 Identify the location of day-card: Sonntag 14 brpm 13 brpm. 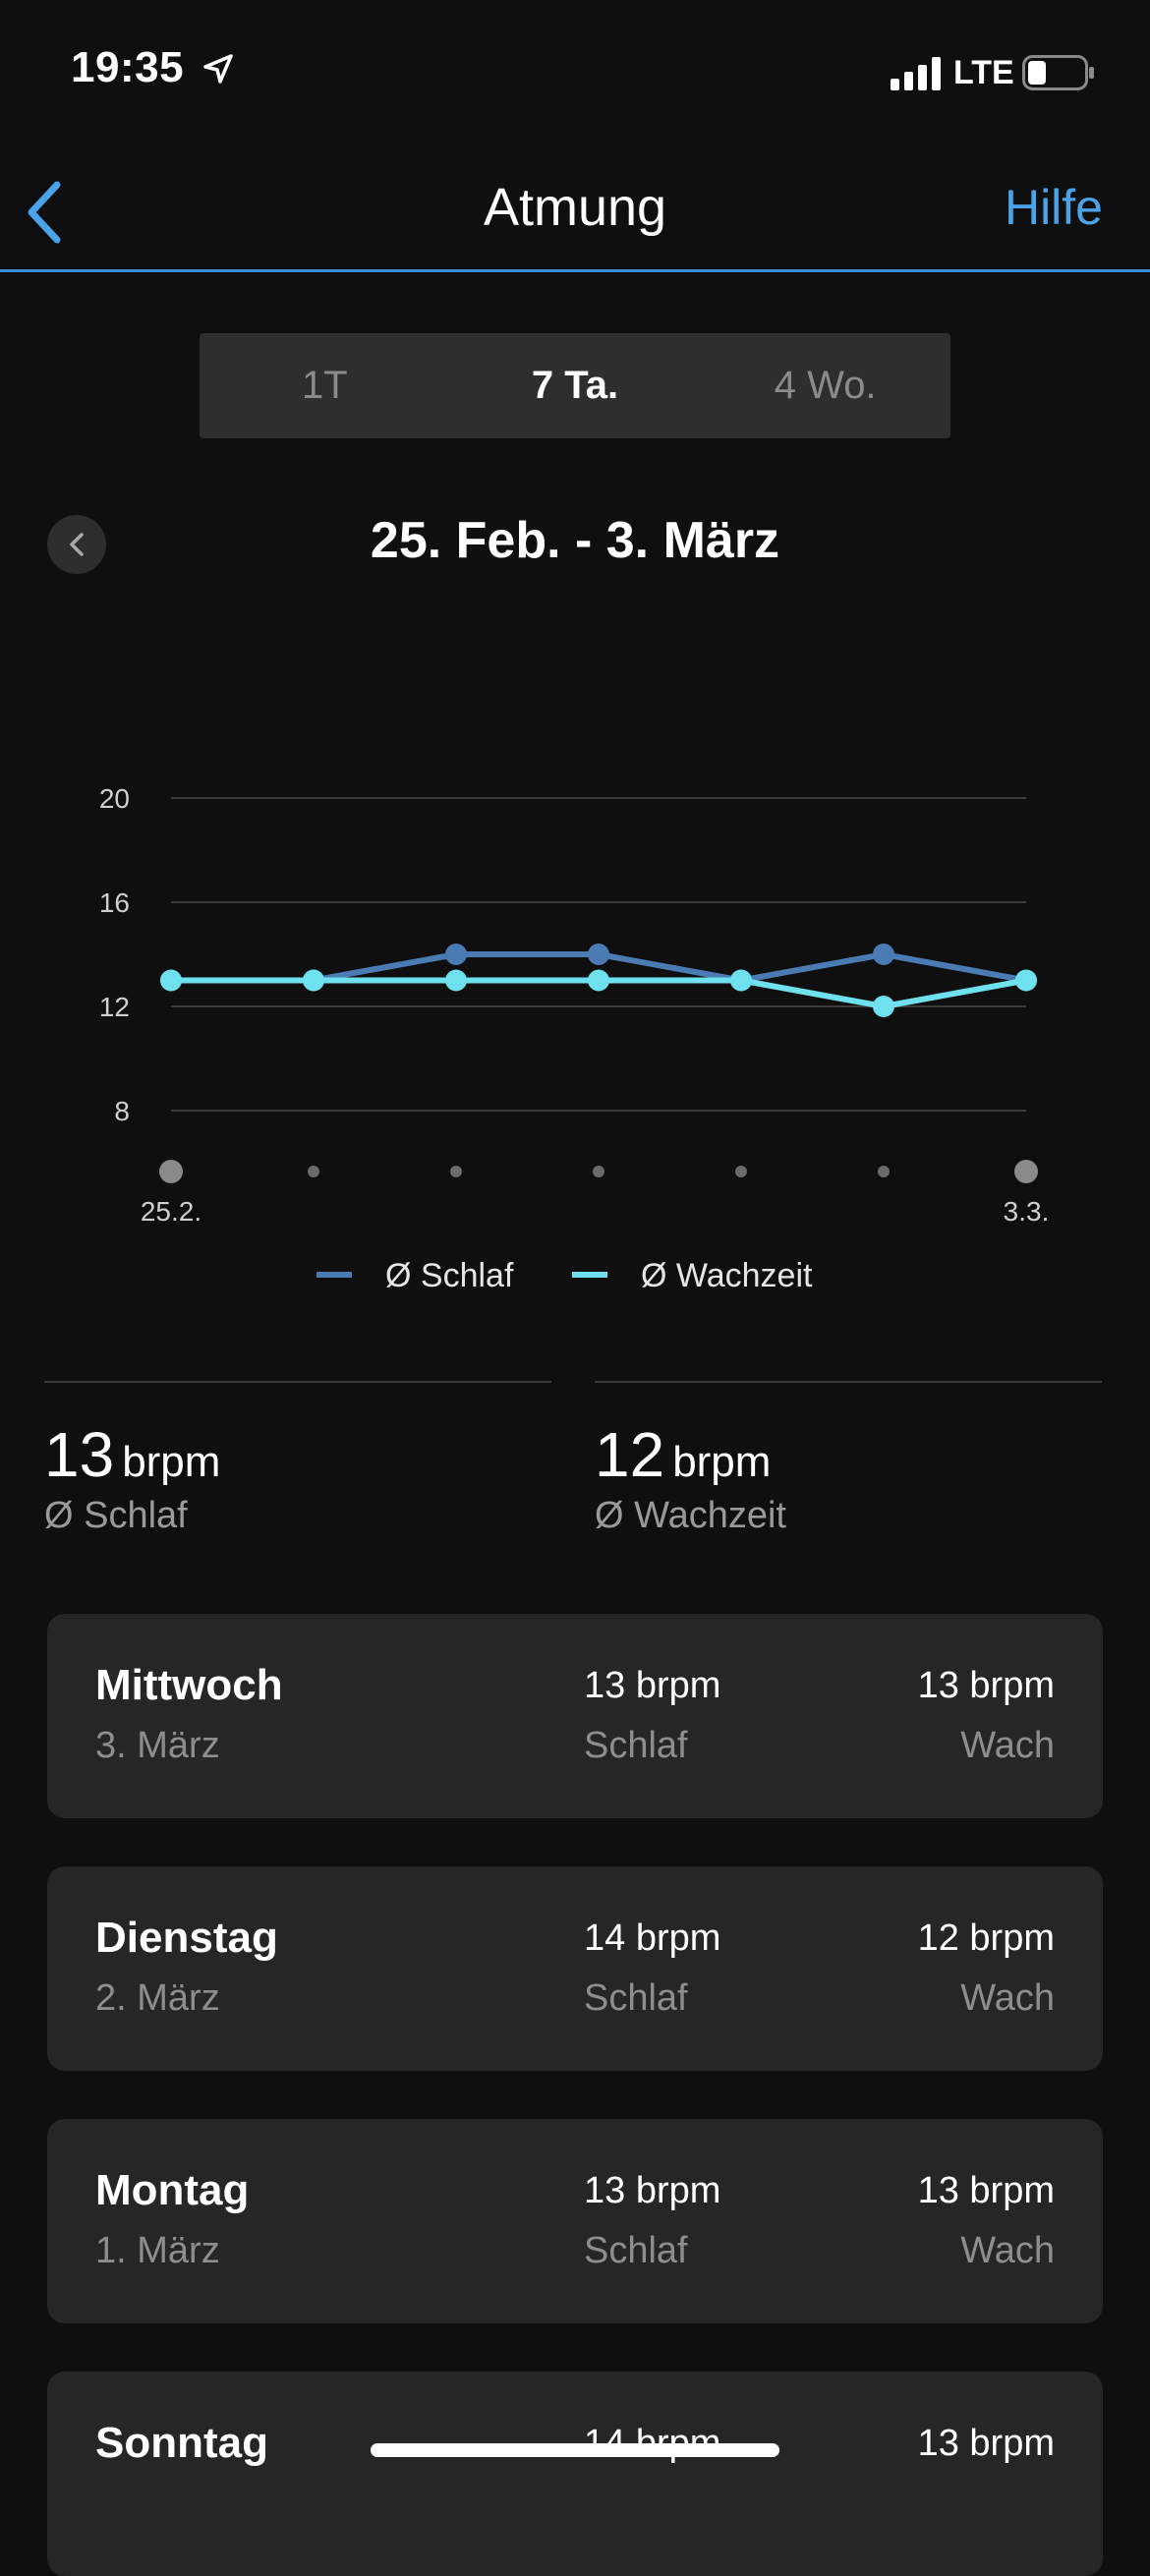
(575, 2474).